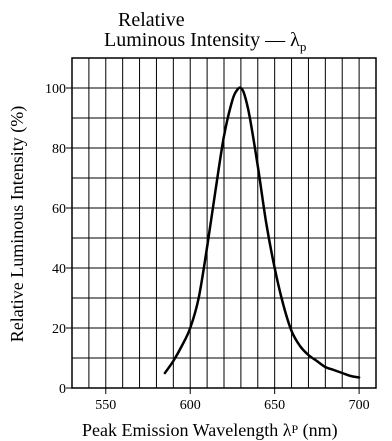 The height and width of the screenshot is (441, 392). What do you see at coordinates (105, 405) in the screenshot?
I see `x-tick-label: 550` at bounding box center [105, 405].